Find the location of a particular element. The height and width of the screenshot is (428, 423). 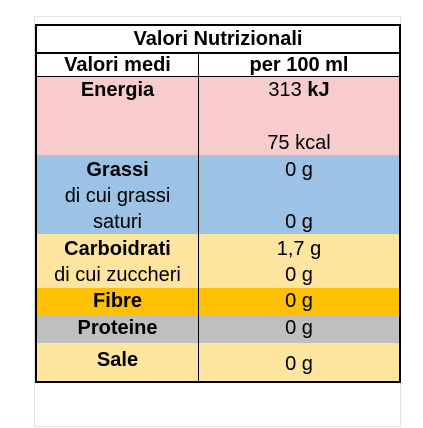

table-row-protein: Proteine 0 g is located at coordinates (218, 329).